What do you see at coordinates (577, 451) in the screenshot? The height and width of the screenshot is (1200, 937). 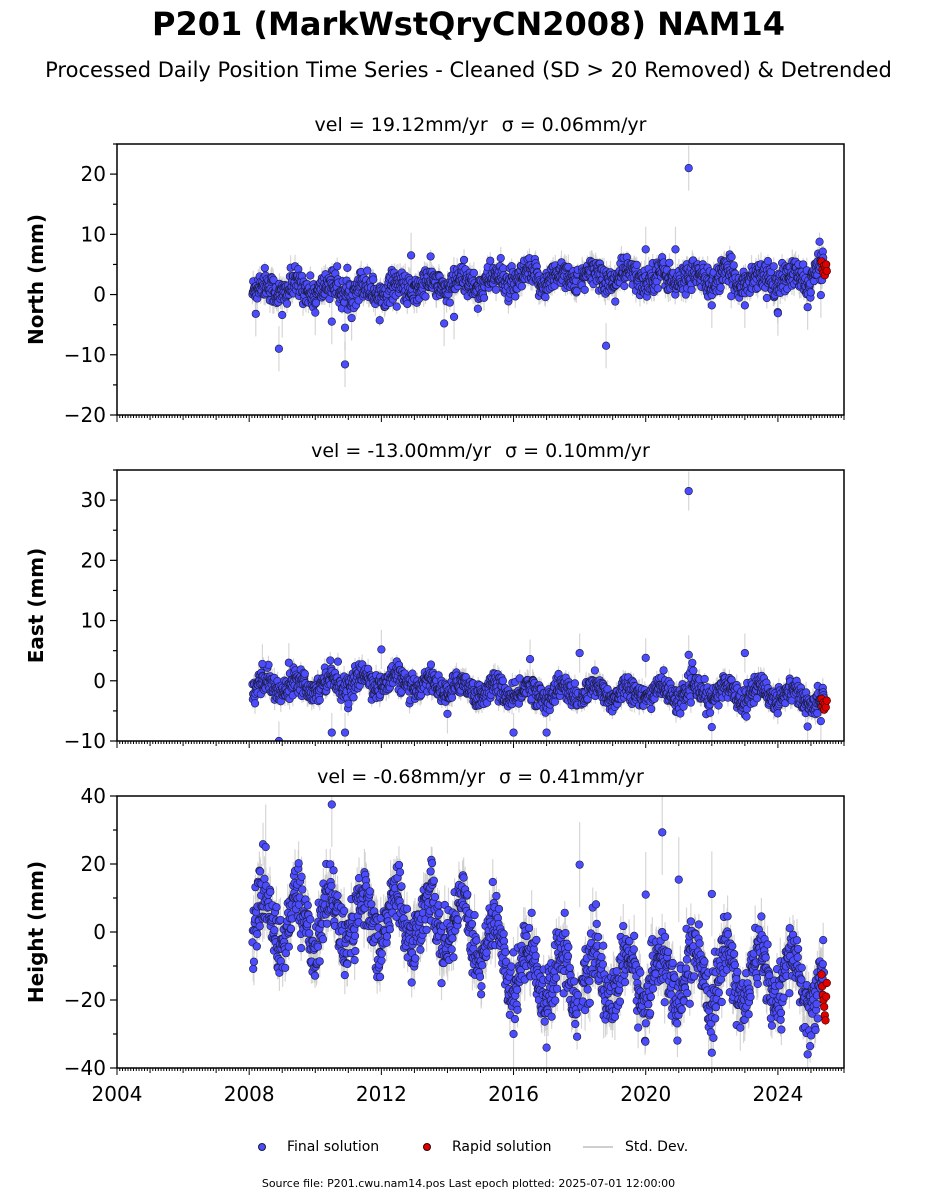 I see `panel-sigma: σ = 0.10mm/yr` at bounding box center [577, 451].